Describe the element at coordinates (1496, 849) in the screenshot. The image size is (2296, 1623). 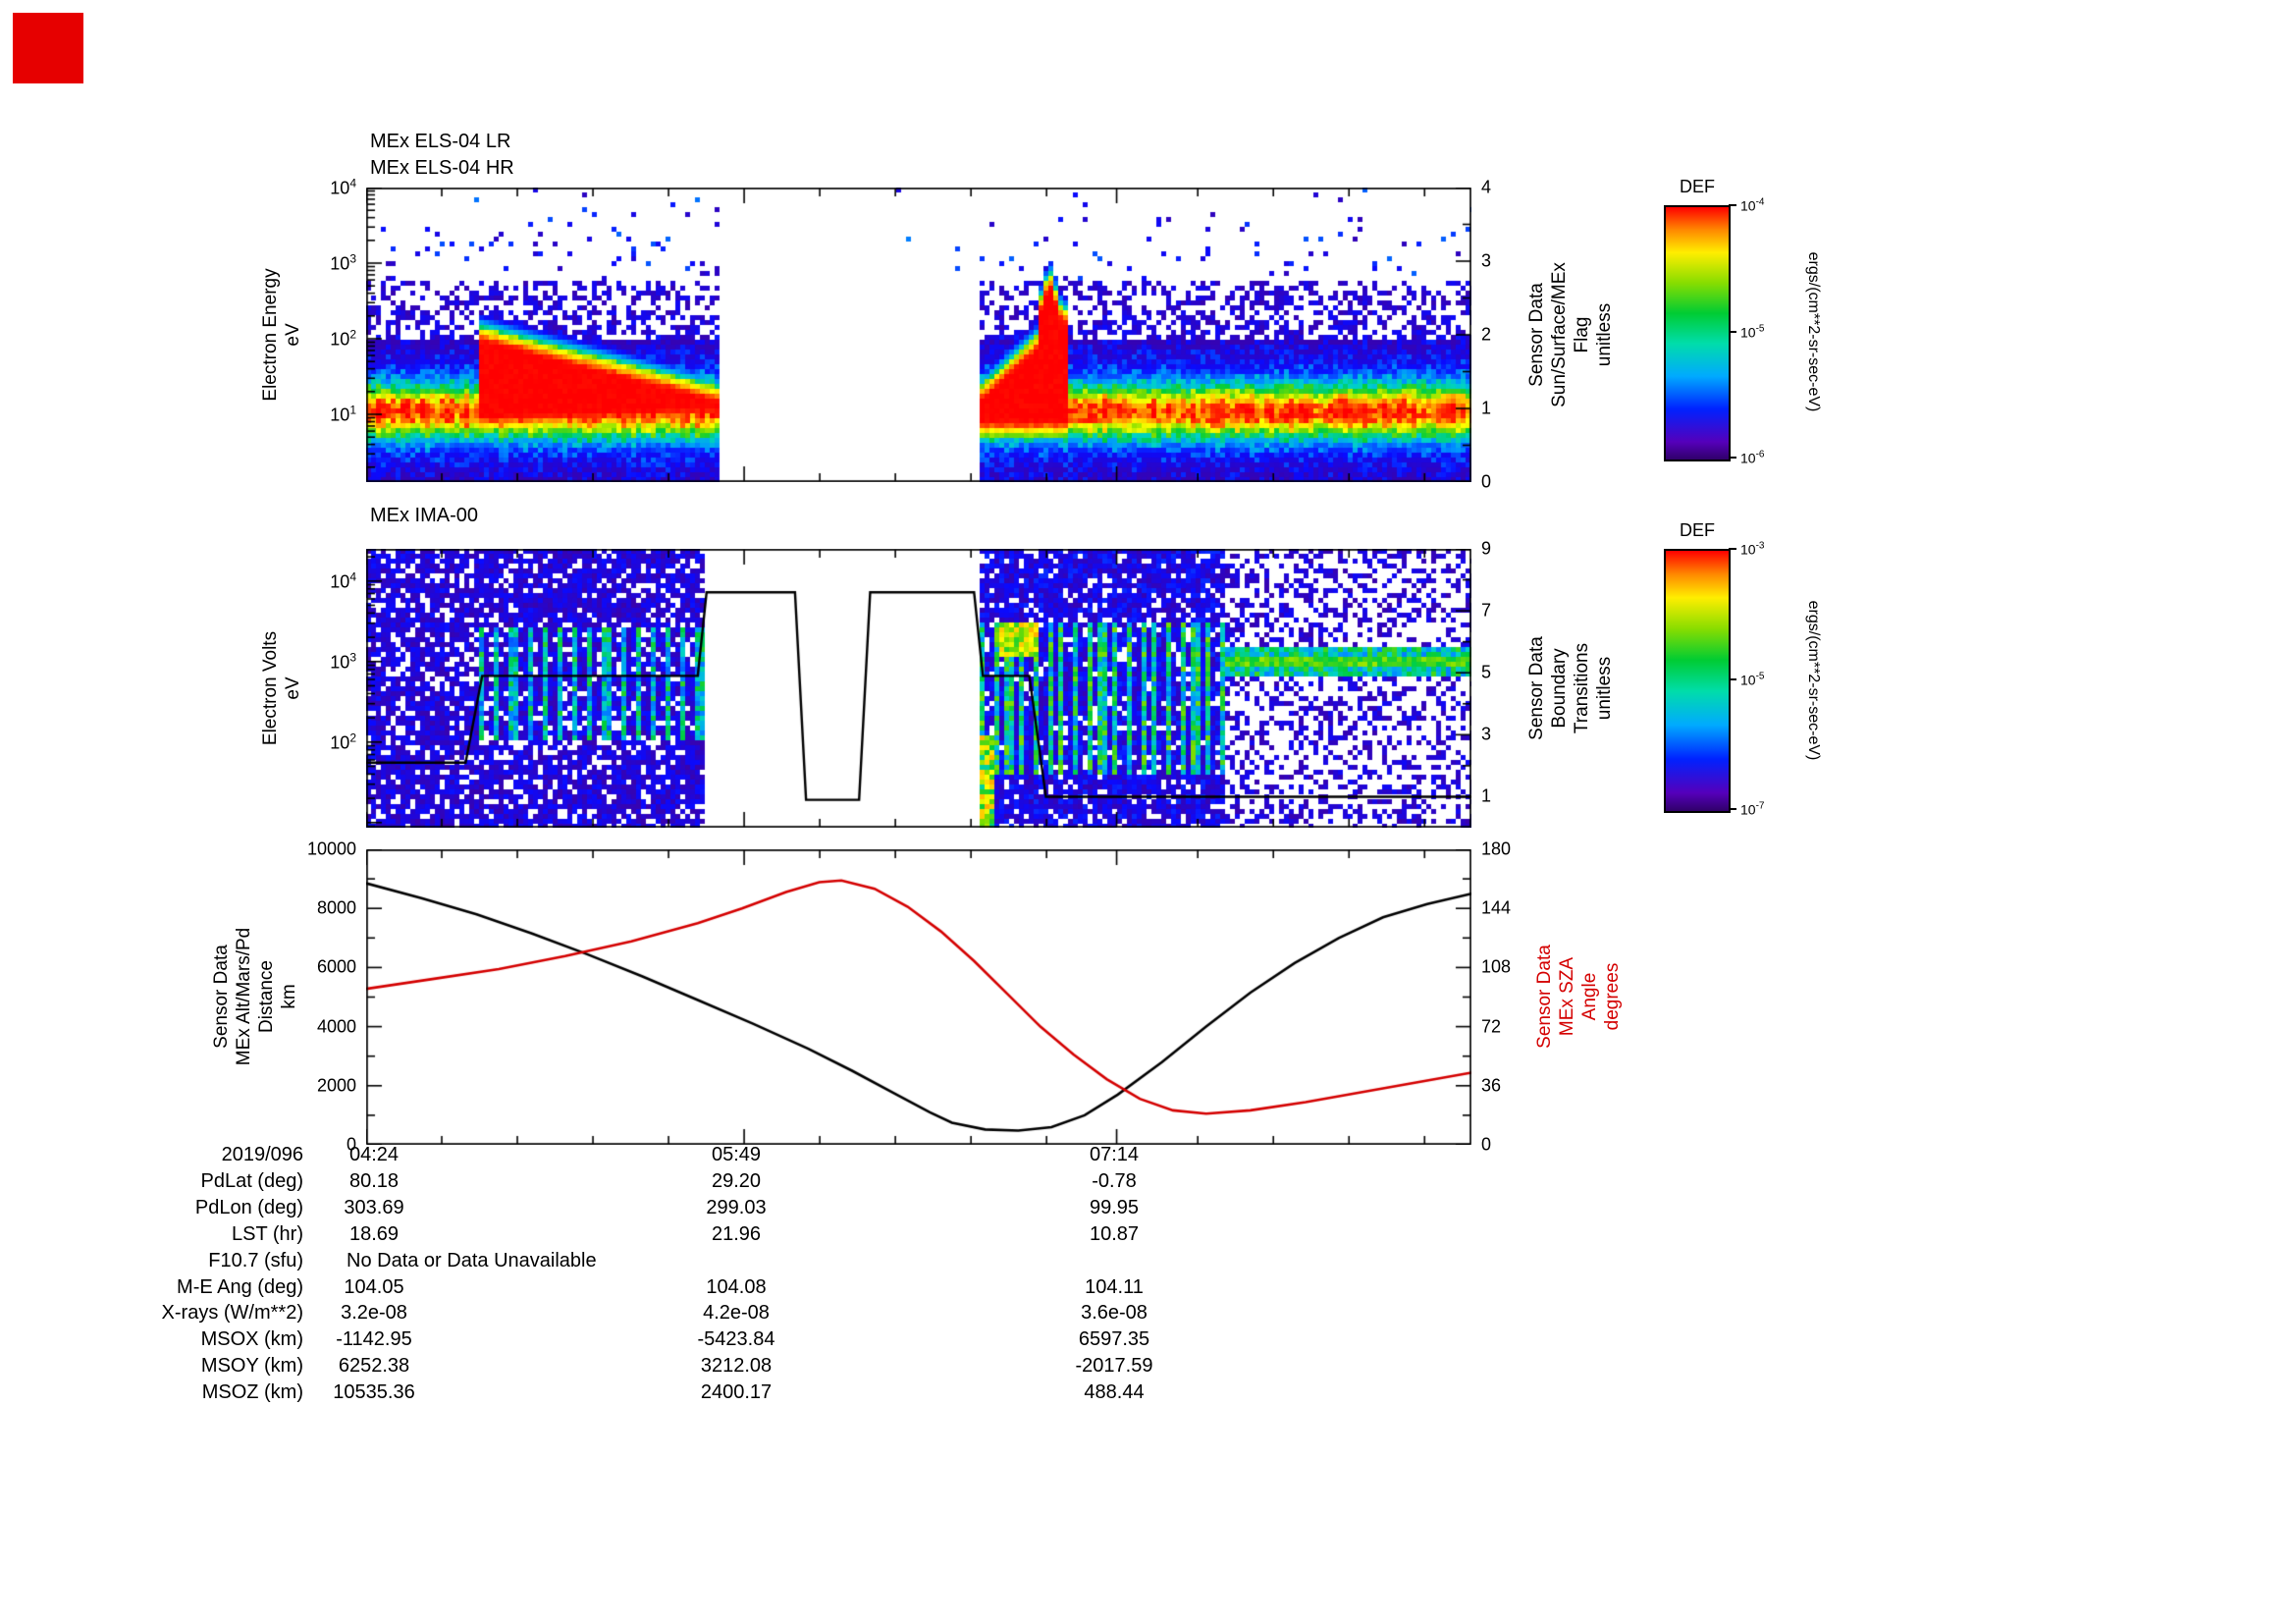
I see `alt-right-tick-label: 180` at that location.